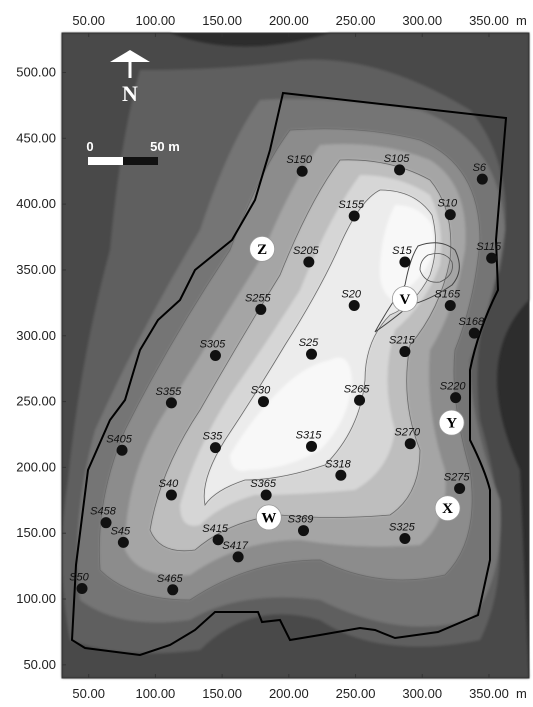  What do you see at coordinates (453, 387) in the screenshot?
I see `station-label-s220: S220` at bounding box center [453, 387].